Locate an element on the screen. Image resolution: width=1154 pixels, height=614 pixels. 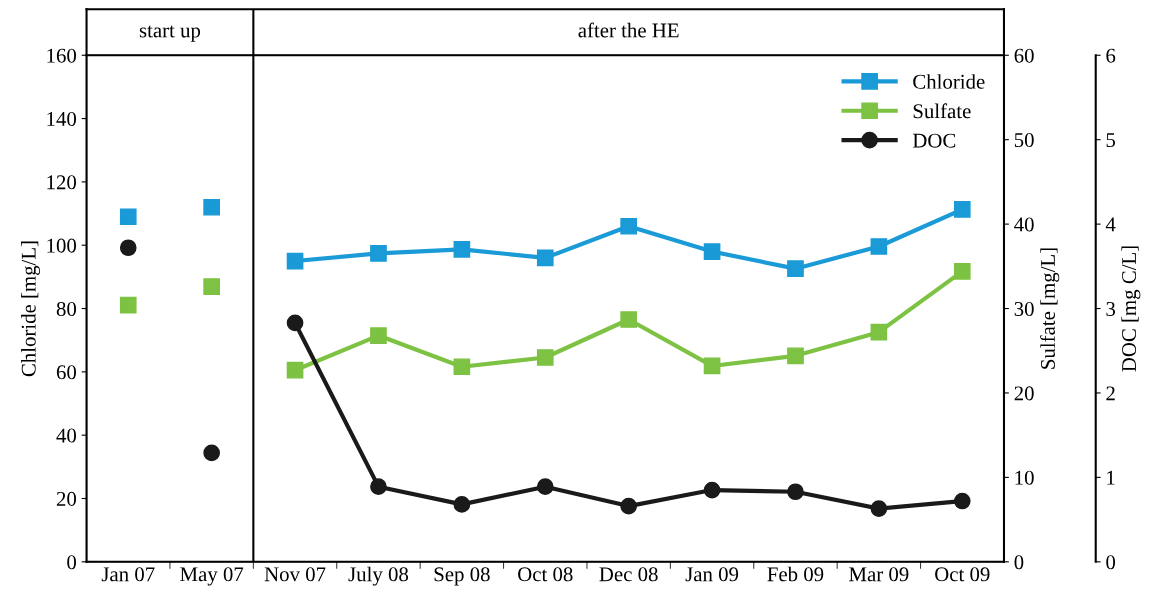
y3-tick-label: 2 is located at coordinates (1110, 393).